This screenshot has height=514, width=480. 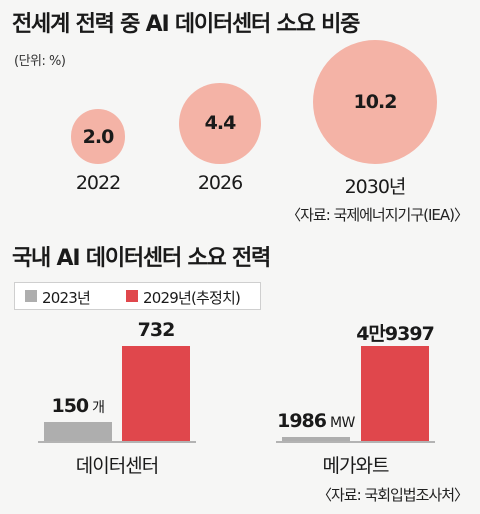 I want to click on year-label-2026: 2026, so click(x=220, y=183).